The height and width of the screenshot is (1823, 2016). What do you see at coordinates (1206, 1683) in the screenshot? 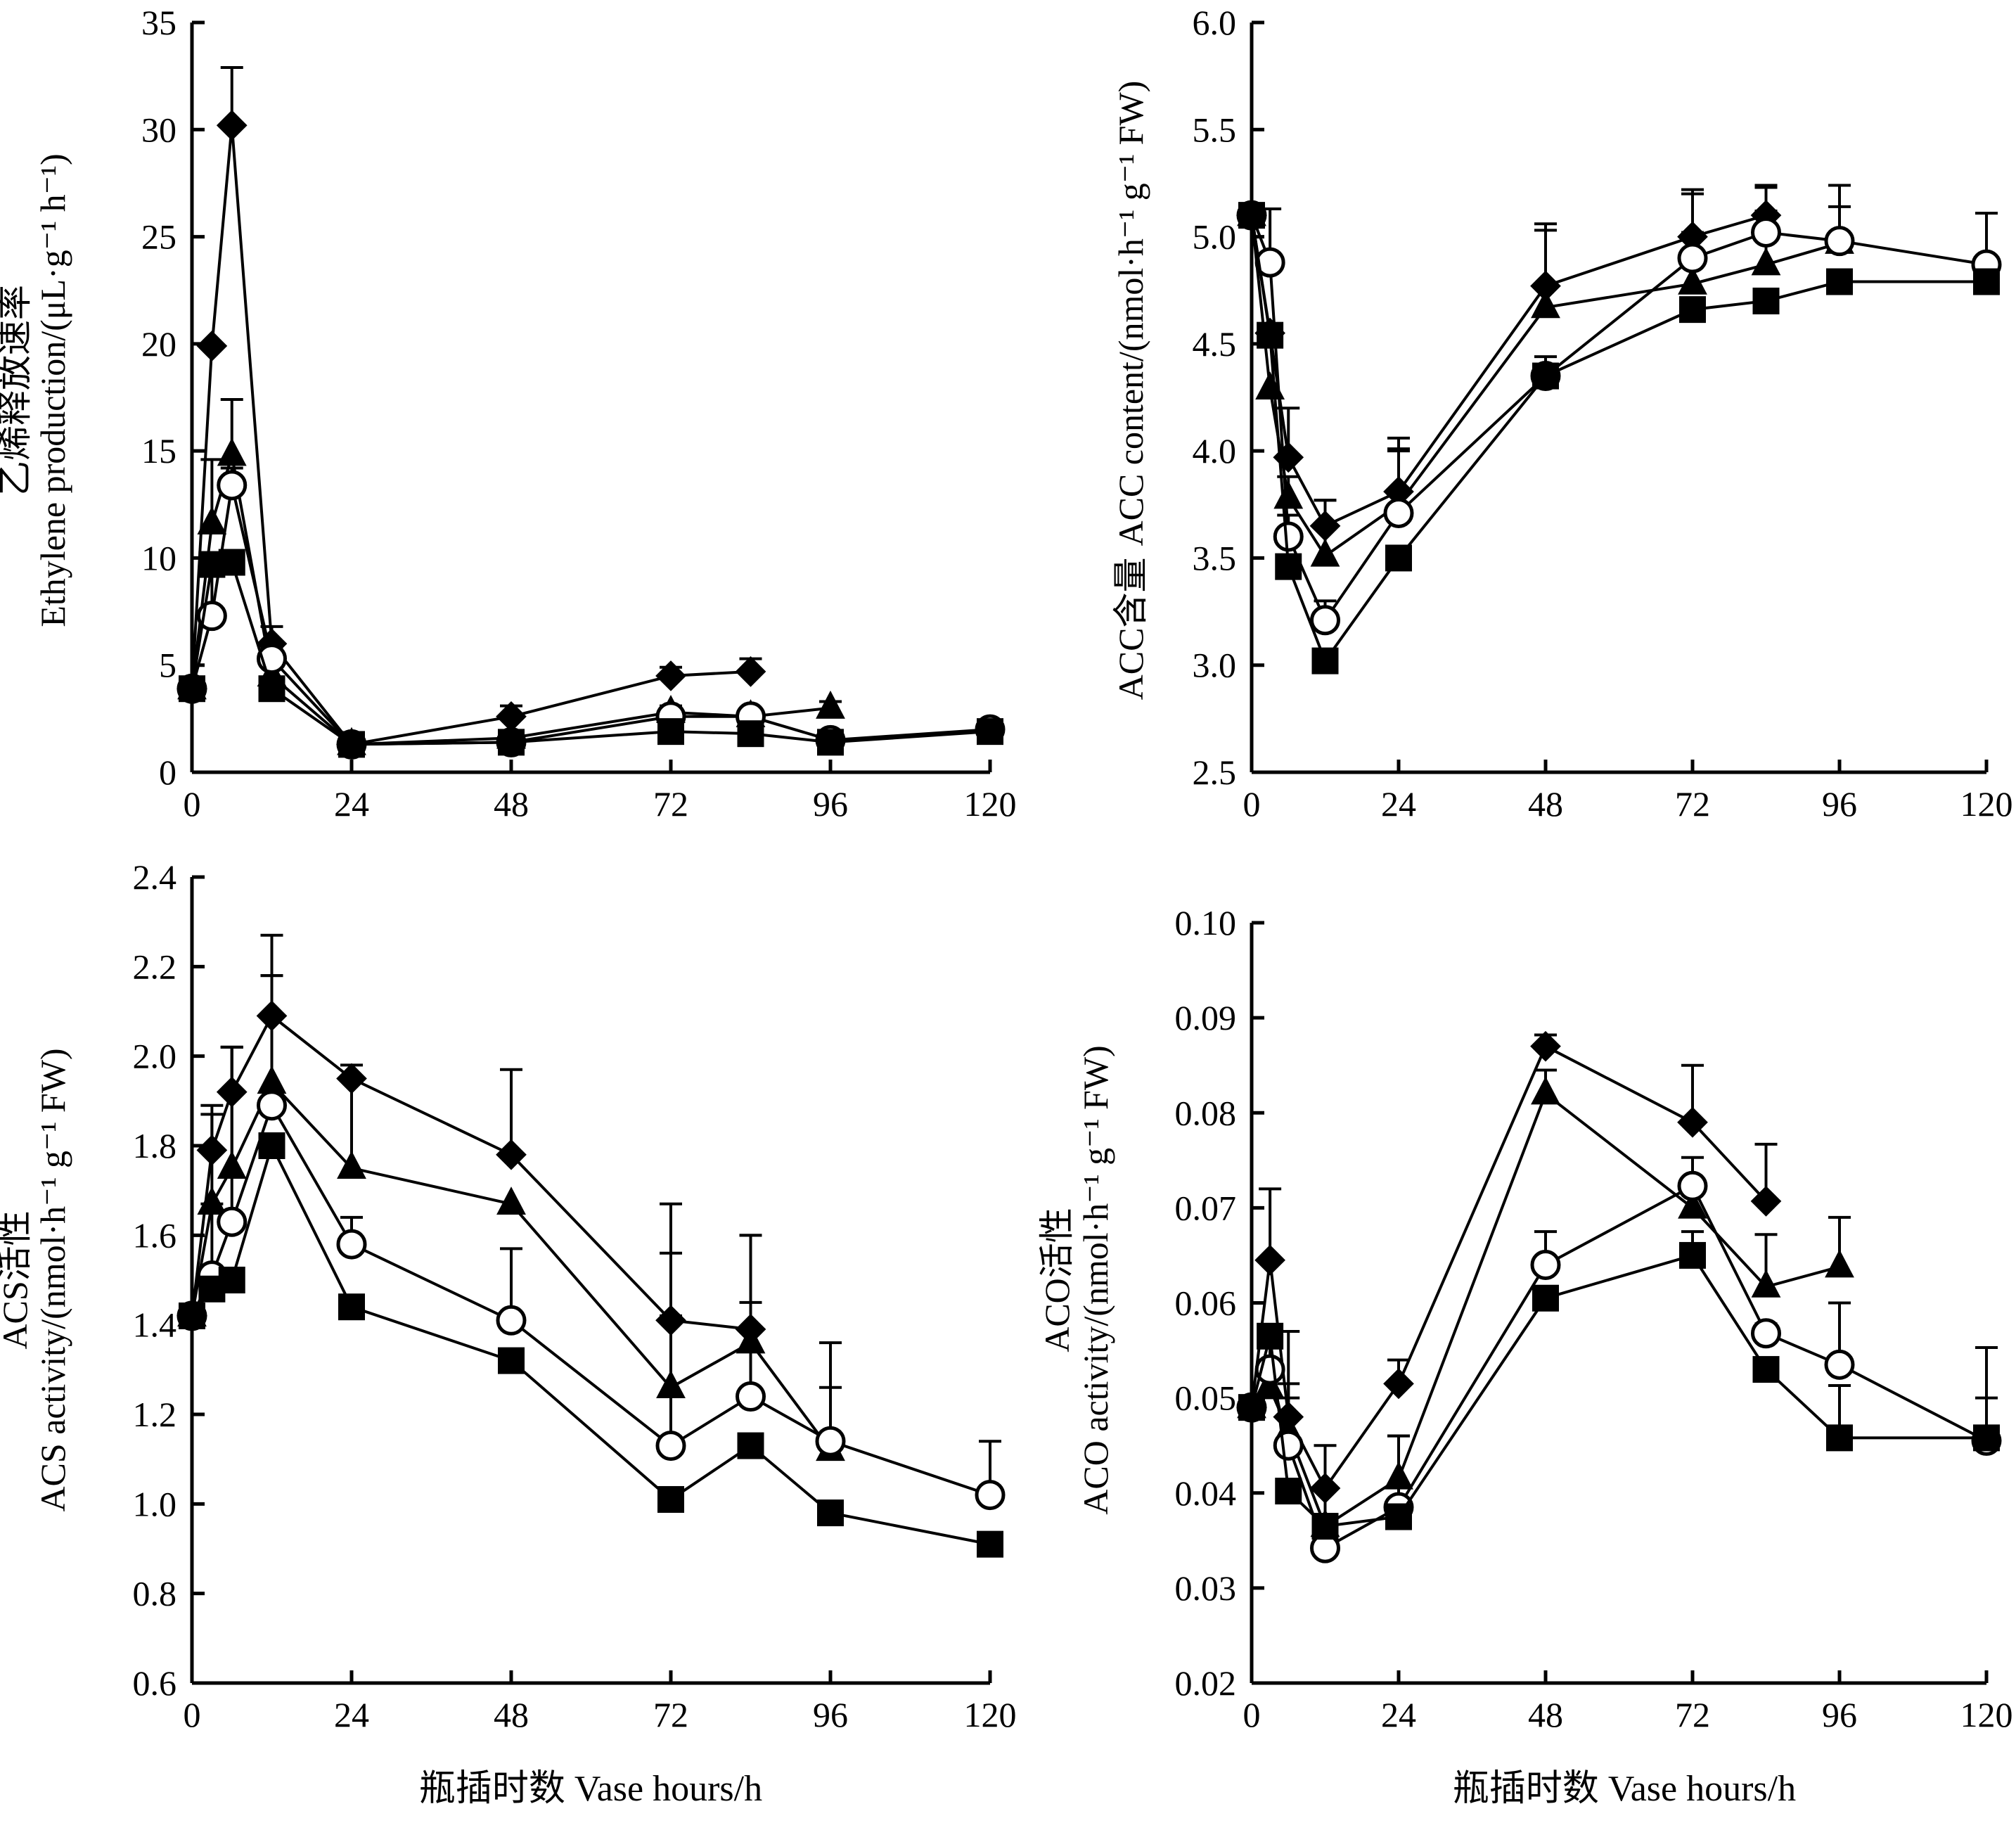
I see `y-tick-label: 0.02` at bounding box center [1206, 1683].